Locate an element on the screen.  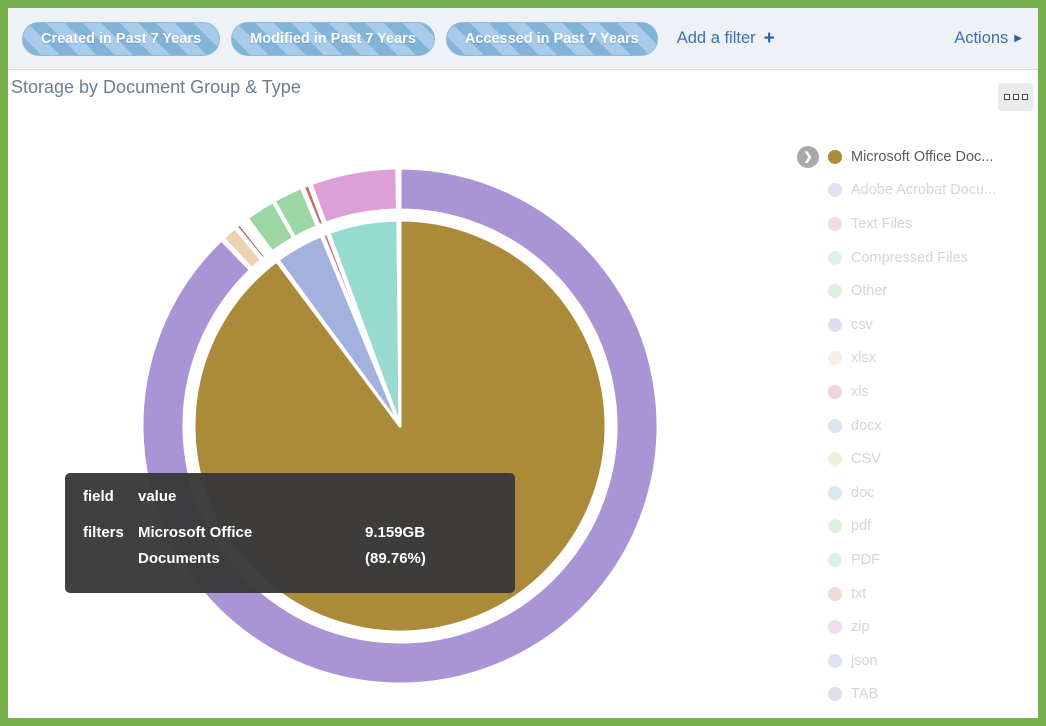
filter-pill: Modified in Past 7 Years is located at coordinates (333, 38).